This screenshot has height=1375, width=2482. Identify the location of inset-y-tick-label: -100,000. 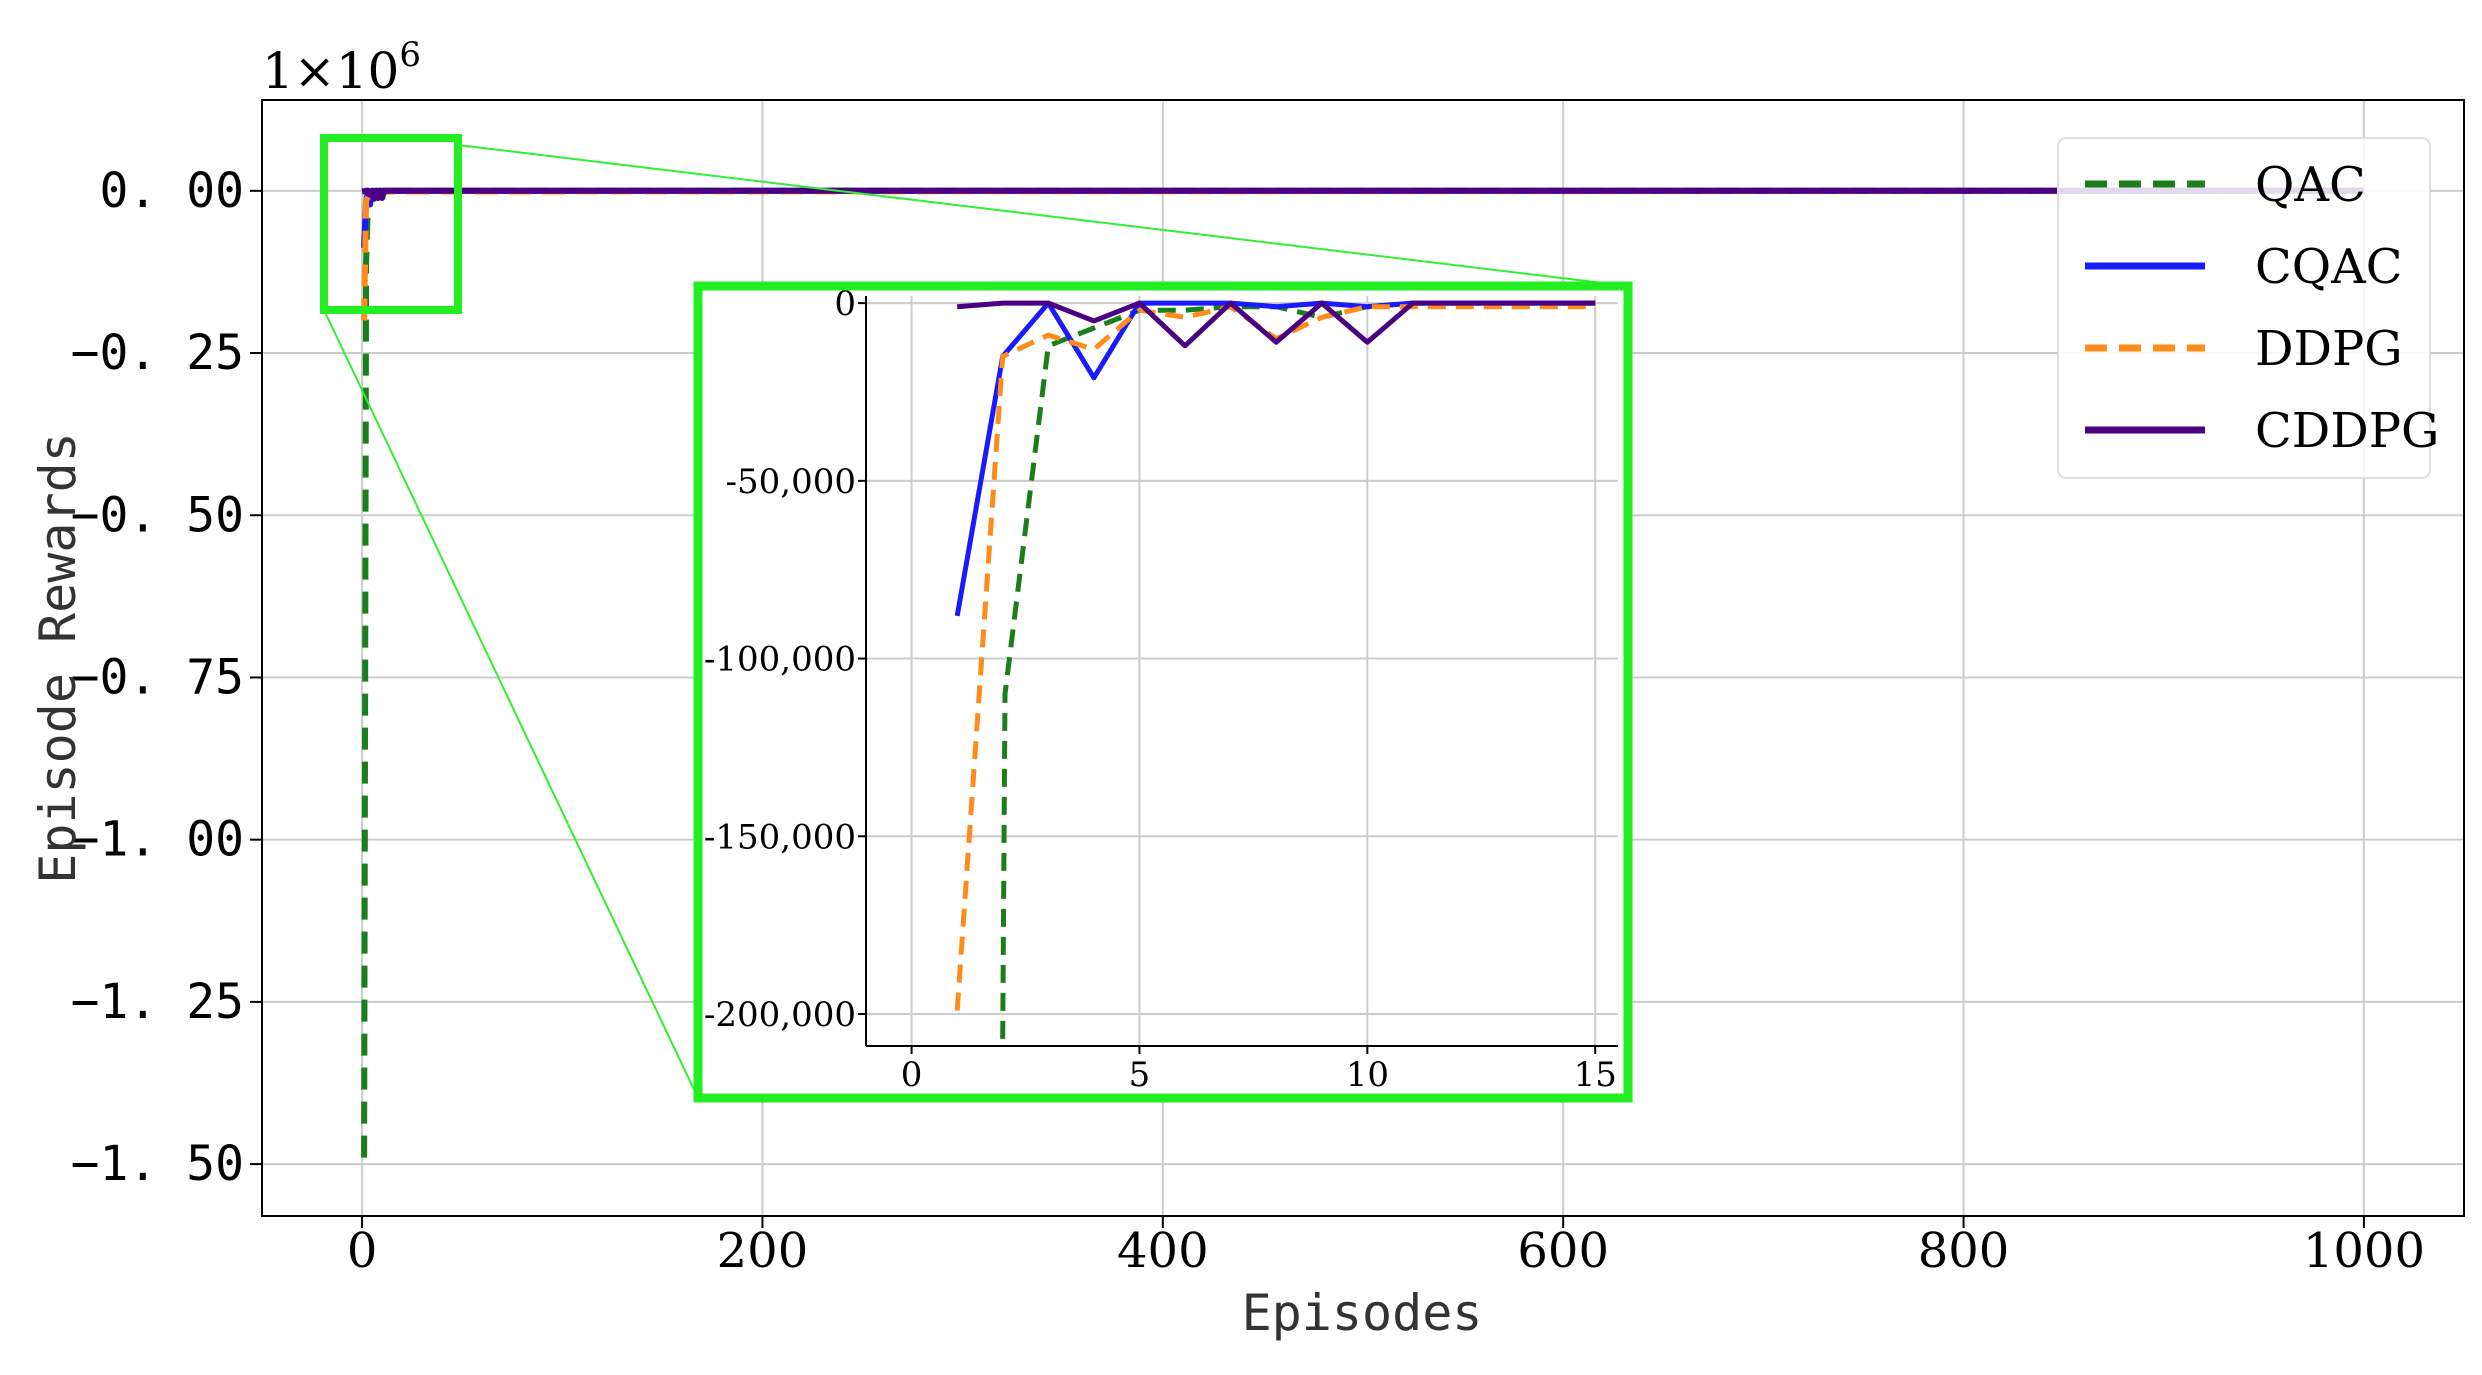
(780, 660).